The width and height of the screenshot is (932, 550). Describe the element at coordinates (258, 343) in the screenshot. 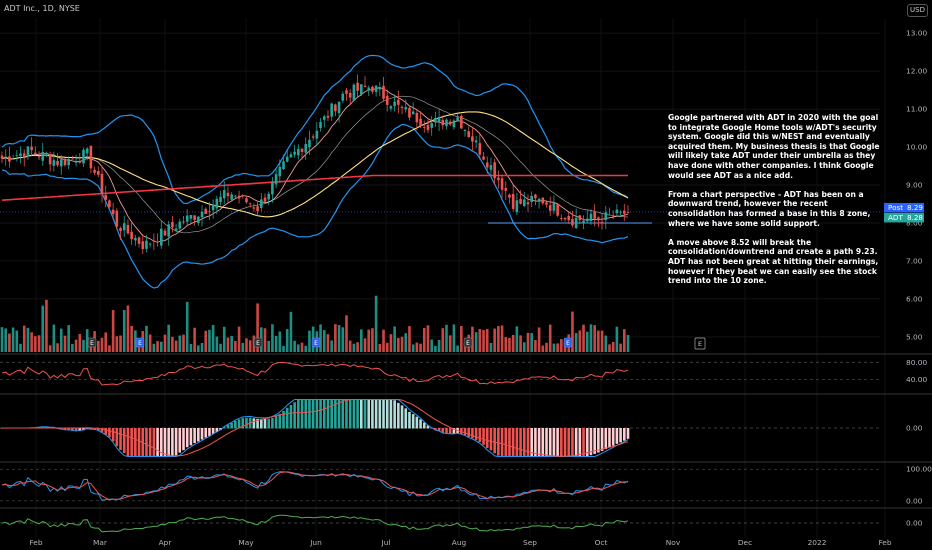

I see `earnings-marker-label: E` at that location.